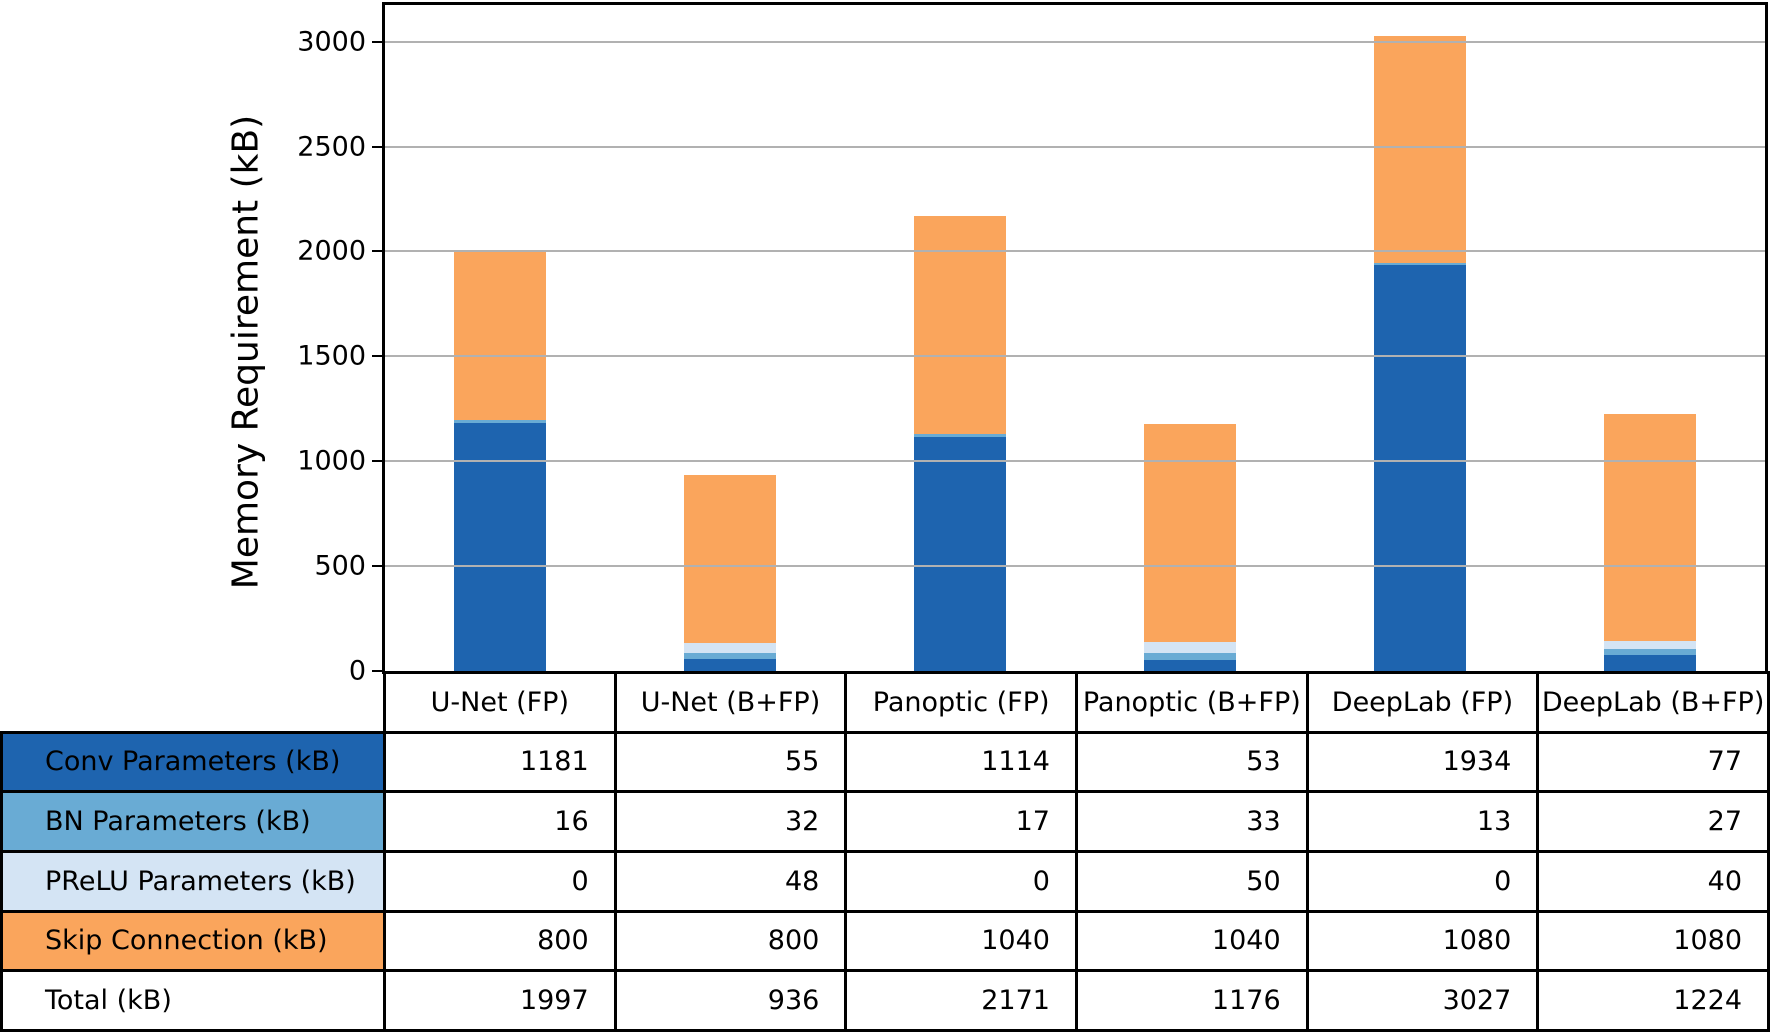 The height and width of the screenshot is (1035, 1770). I want to click on y-tick-label-2500: 2500, so click(331, 147).